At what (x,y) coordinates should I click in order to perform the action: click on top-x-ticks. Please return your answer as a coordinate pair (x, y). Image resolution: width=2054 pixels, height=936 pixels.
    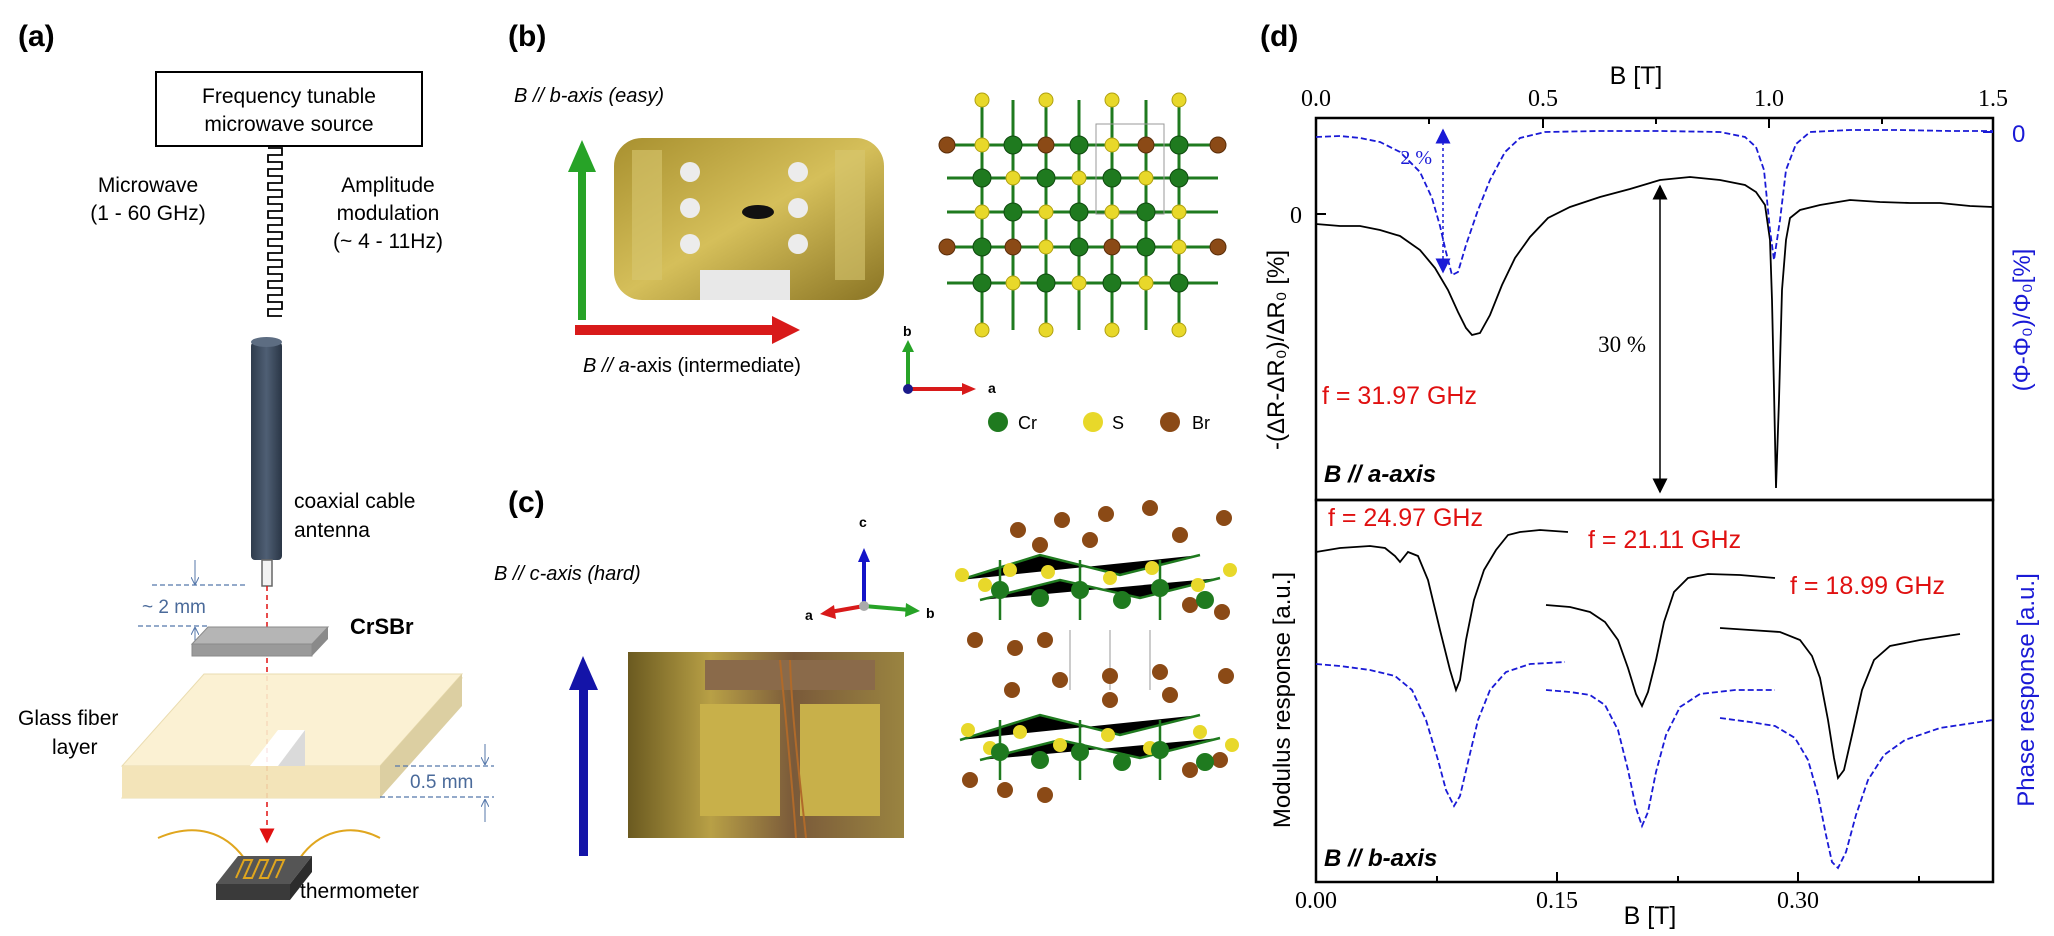
    Looking at the image, I should click on (1655, 123).